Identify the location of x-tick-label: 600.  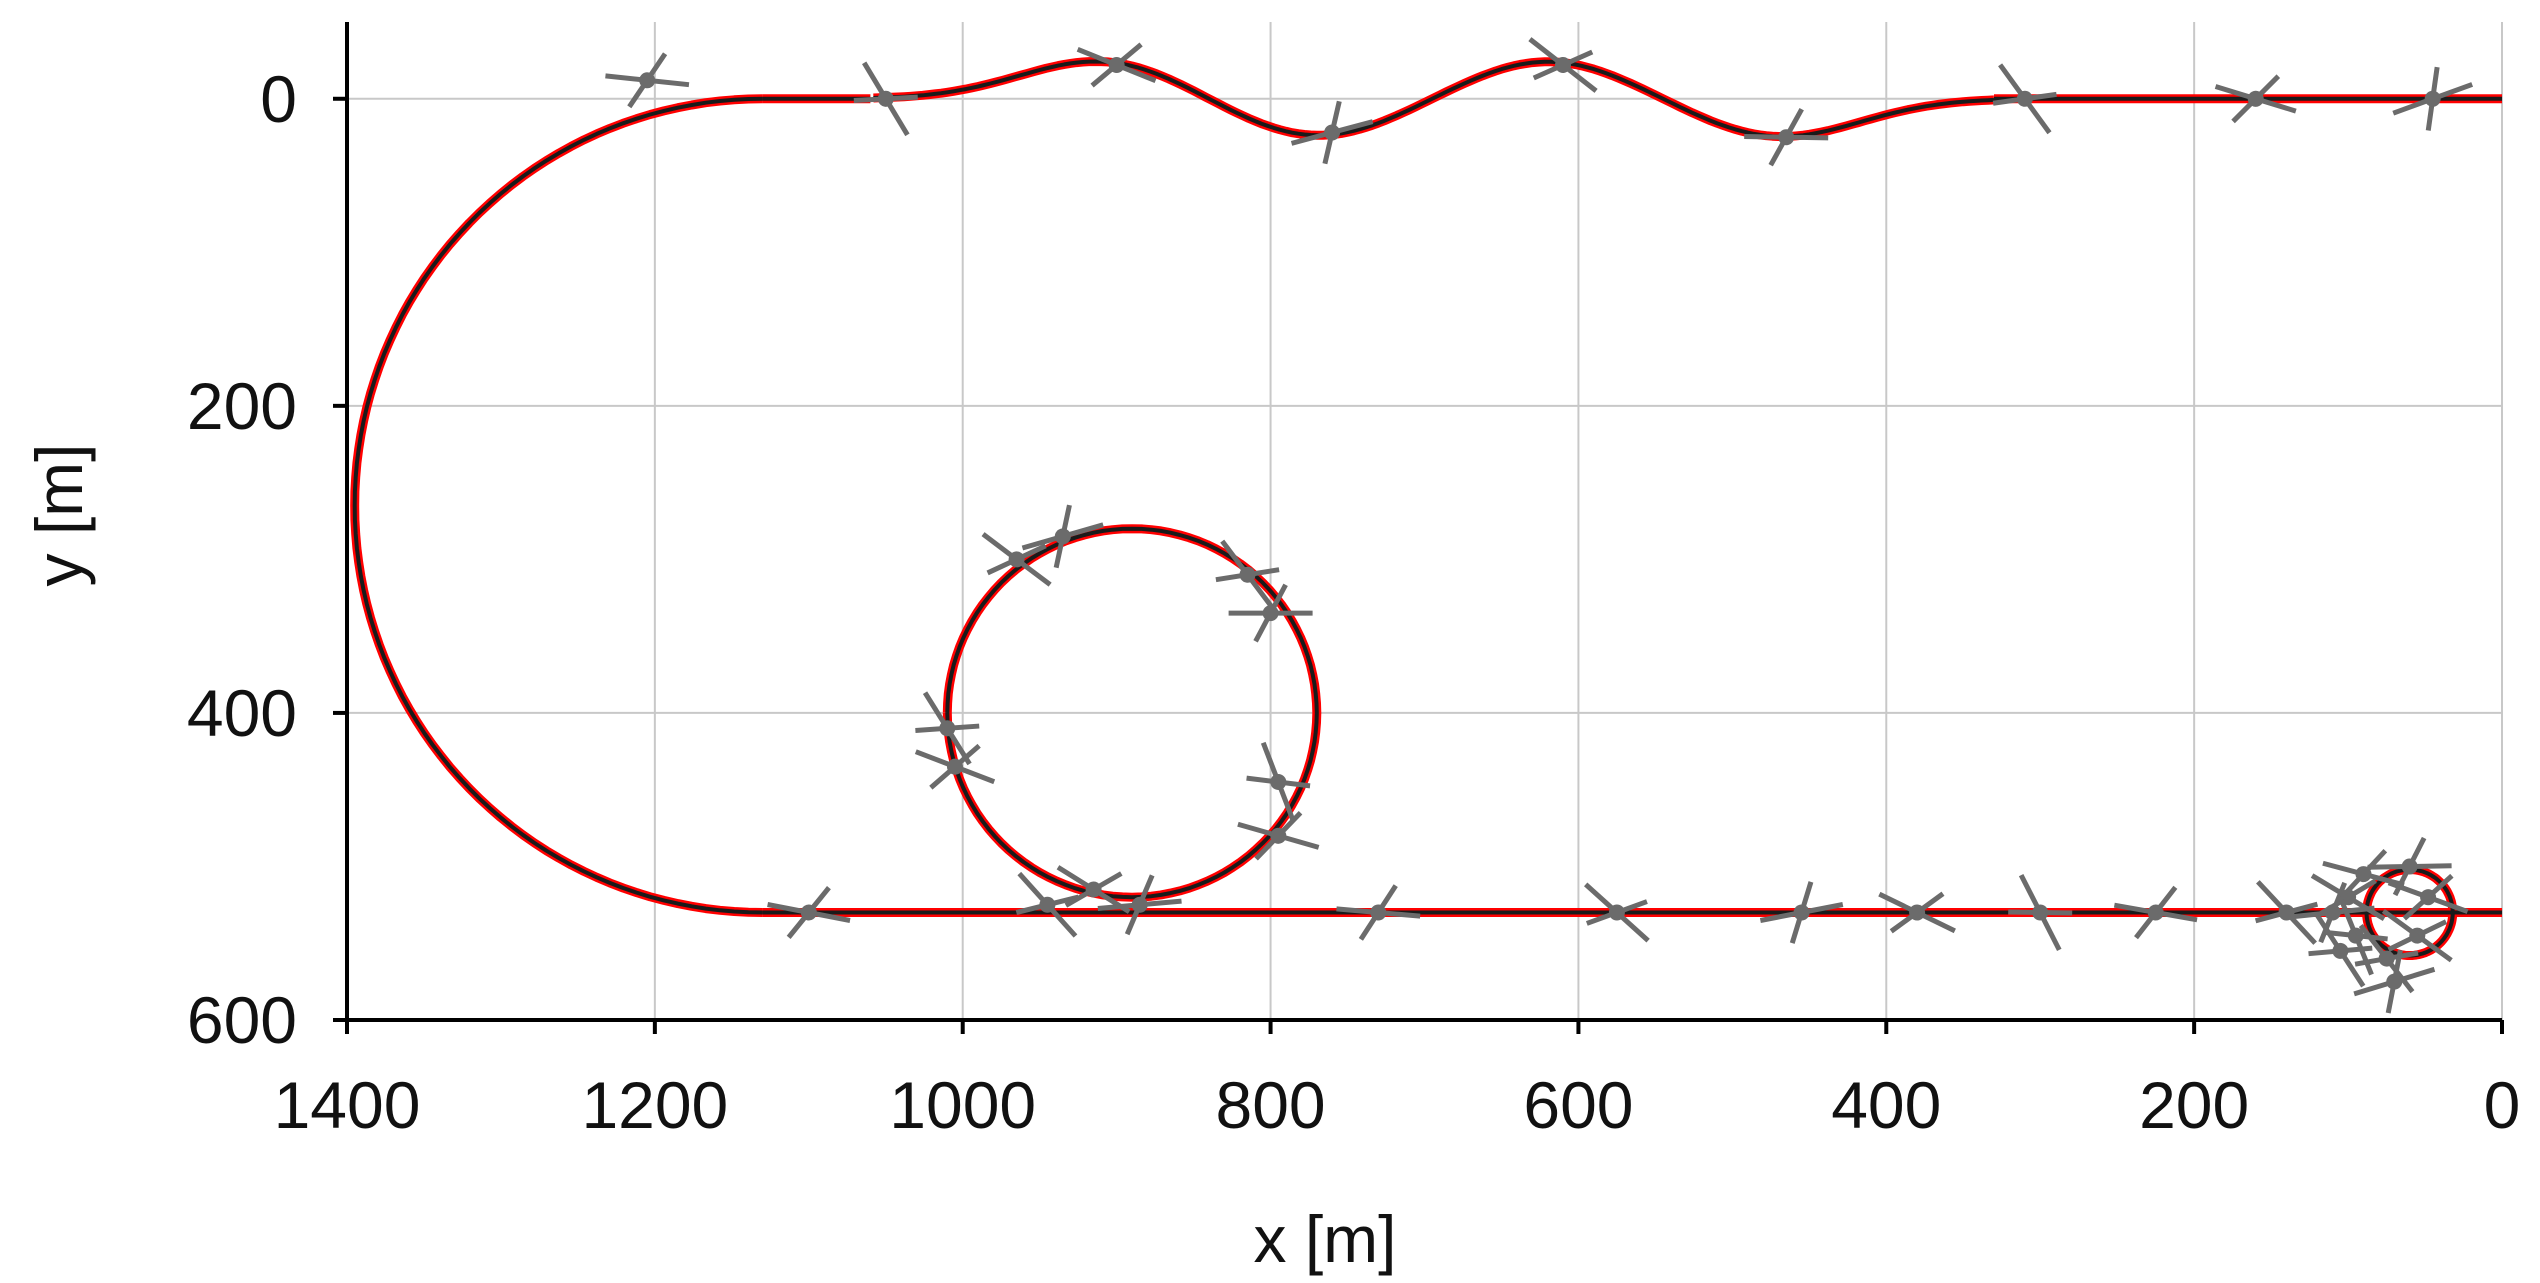
(1578, 1105).